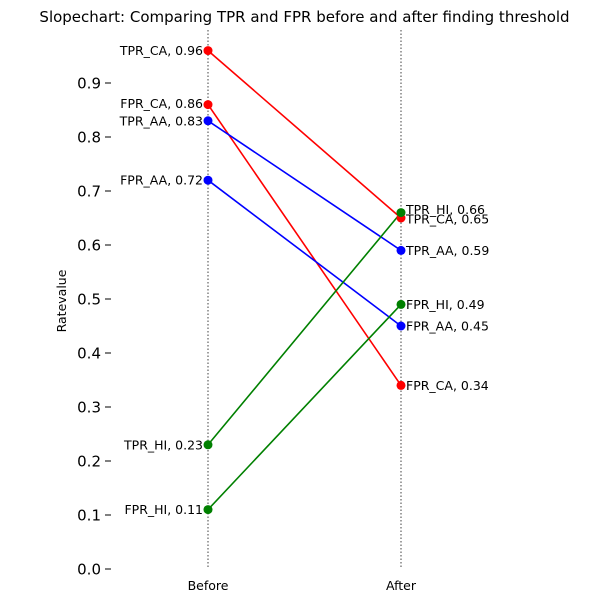 This screenshot has width=609, height=608. What do you see at coordinates (89, 84) in the screenshot?
I see `y-tick-label: 0.9` at bounding box center [89, 84].